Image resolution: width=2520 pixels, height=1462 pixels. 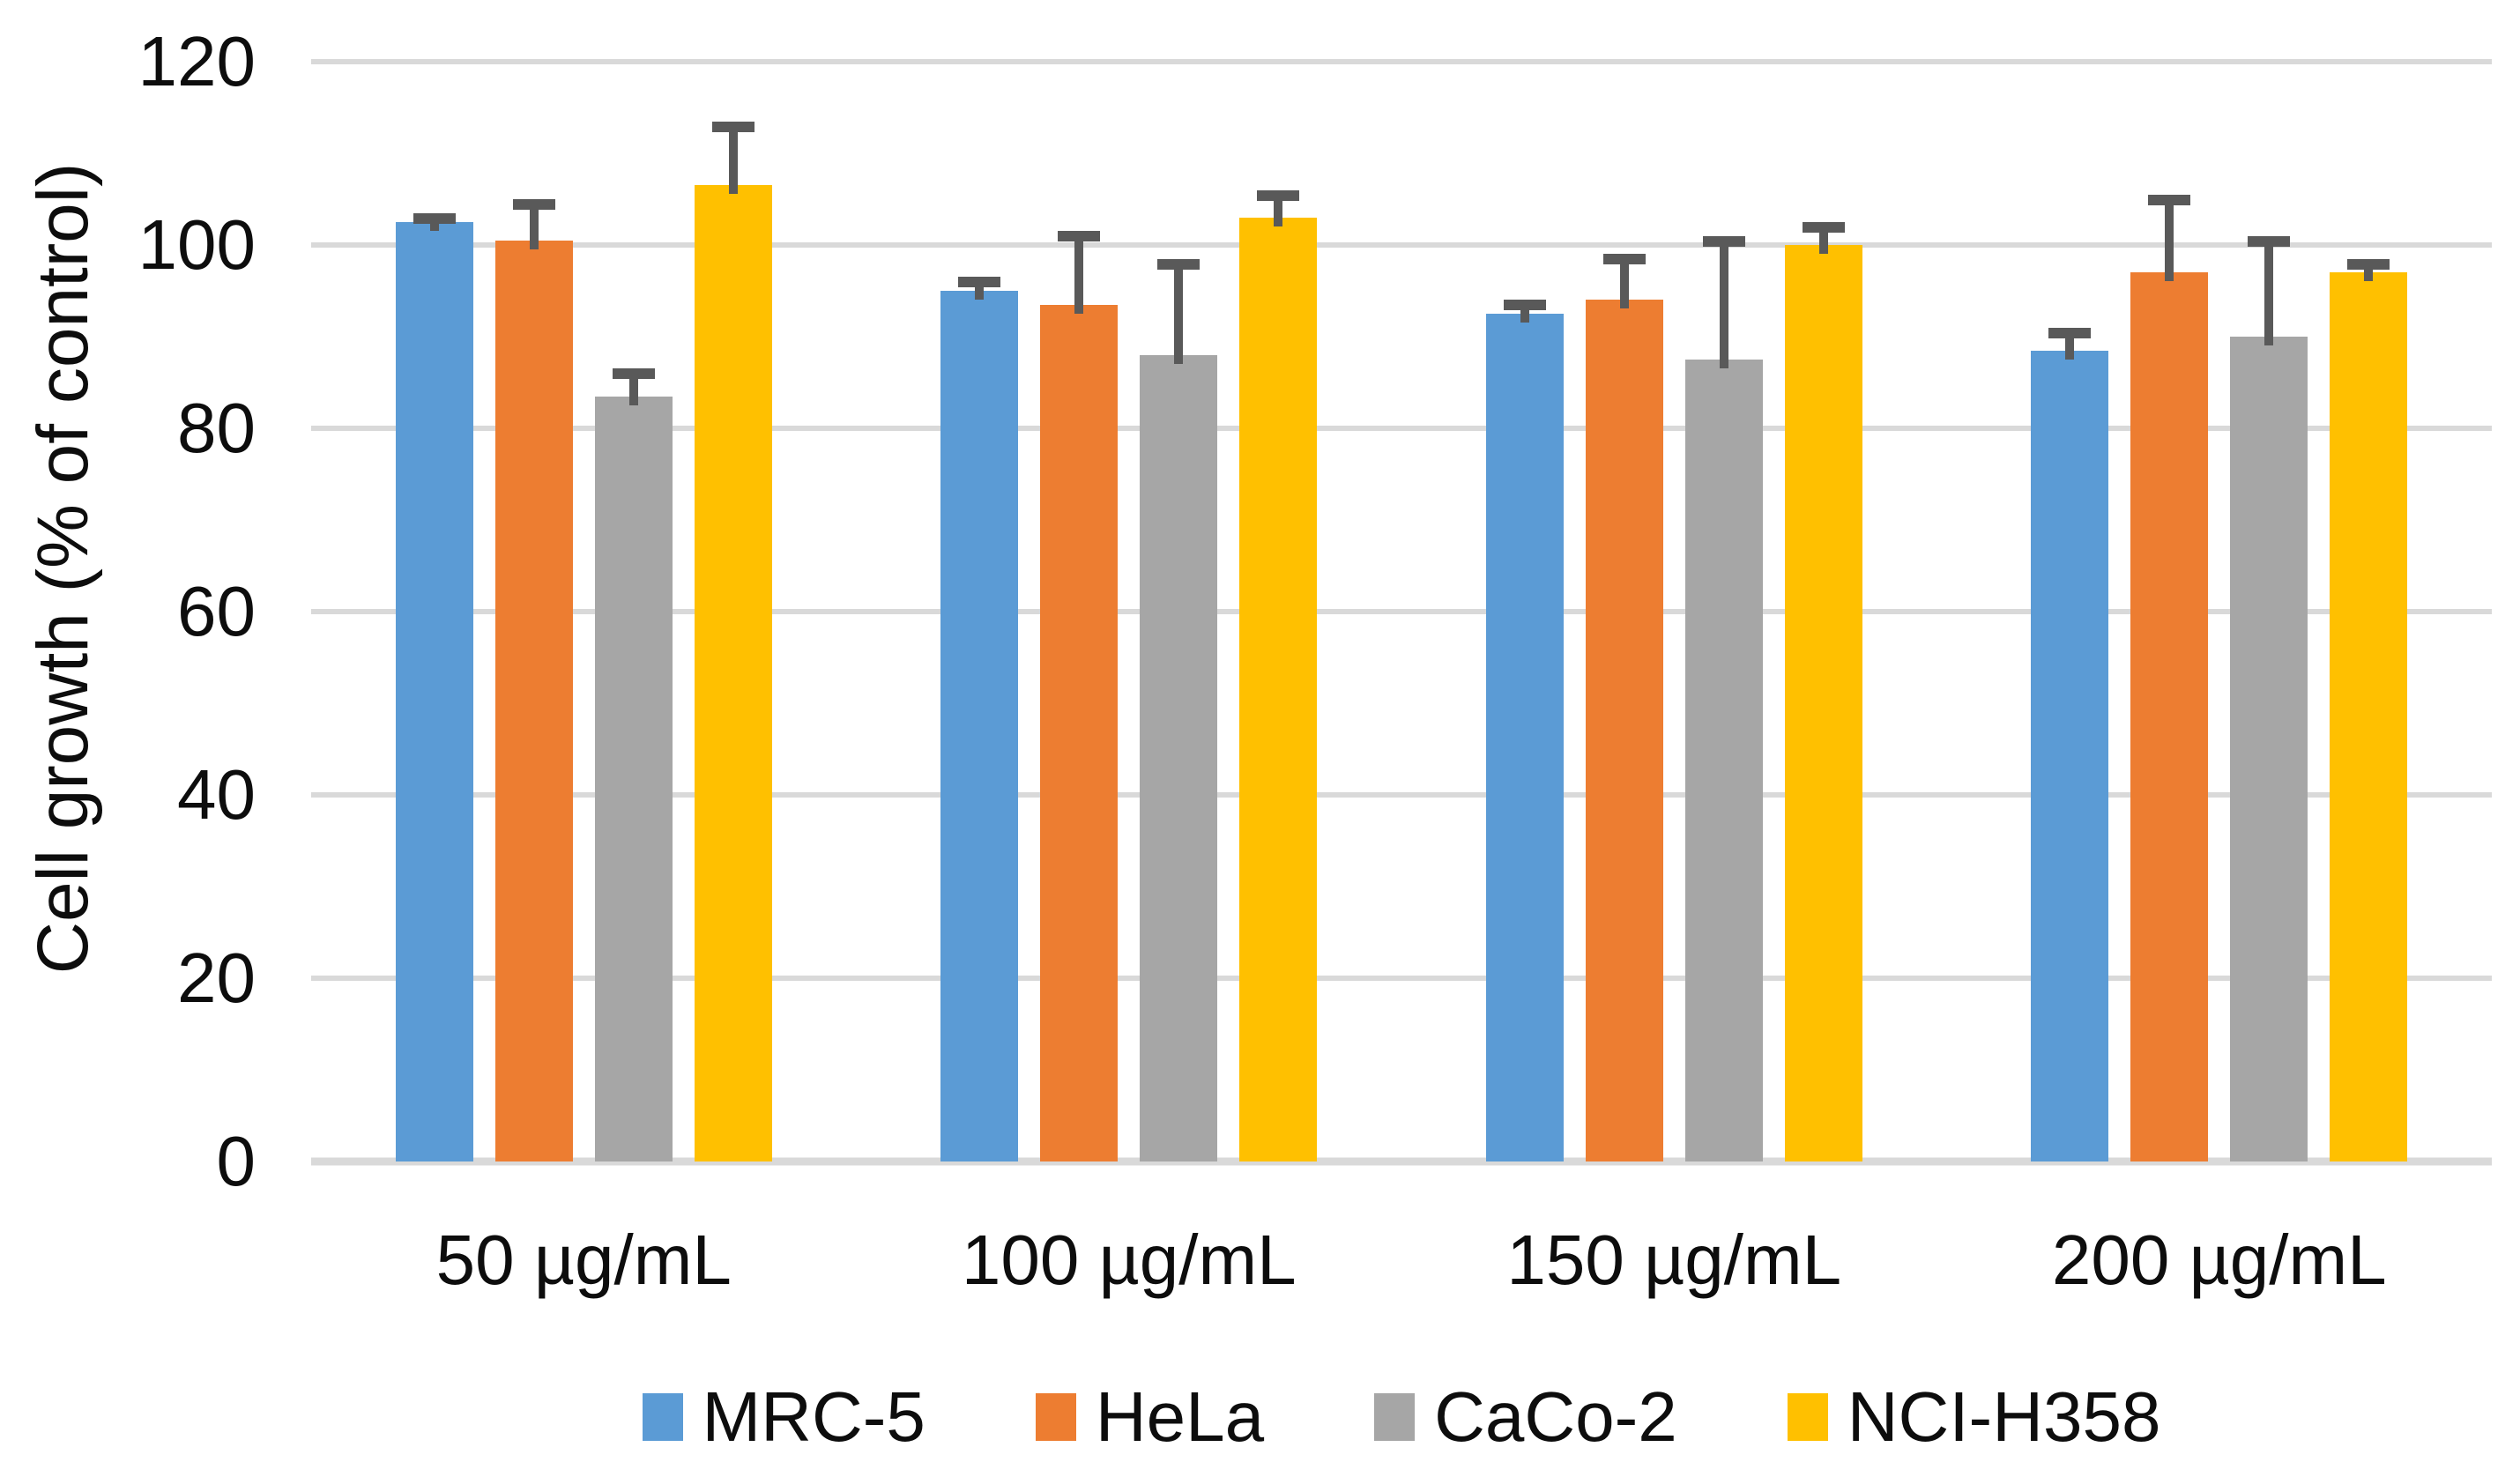 What do you see at coordinates (1180, 1416) in the screenshot?
I see `legend-label: HeLa` at bounding box center [1180, 1416].